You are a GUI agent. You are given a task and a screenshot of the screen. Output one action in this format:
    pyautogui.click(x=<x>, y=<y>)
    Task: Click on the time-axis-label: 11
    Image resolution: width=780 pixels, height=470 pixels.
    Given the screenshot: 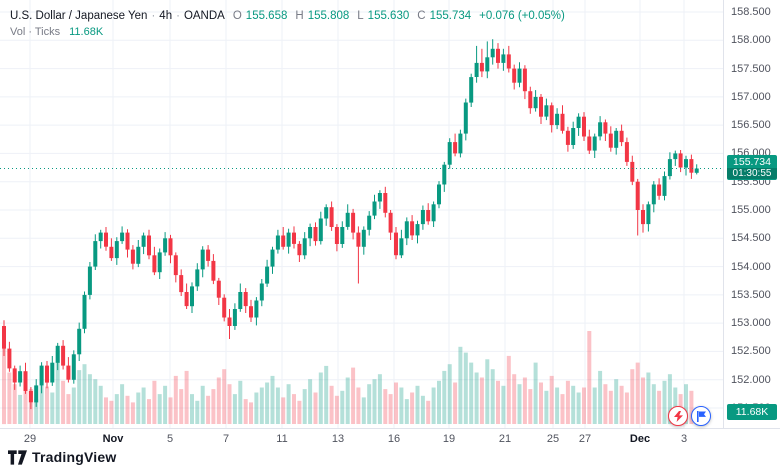 What is the action you would take?
    pyautogui.click(x=282, y=439)
    